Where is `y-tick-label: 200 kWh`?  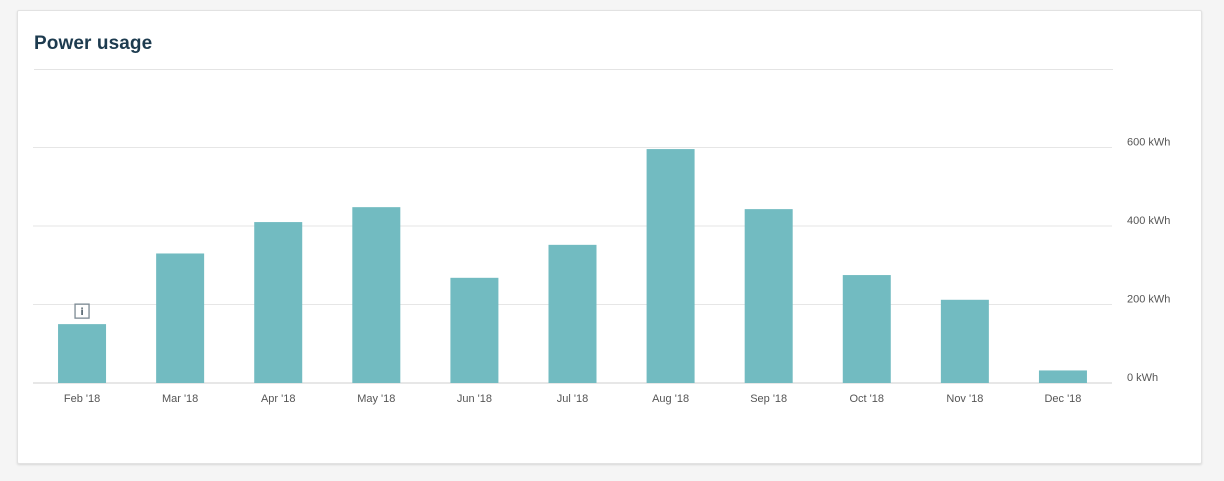
y-tick-label: 200 kWh is located at coordinates (1148, 300).